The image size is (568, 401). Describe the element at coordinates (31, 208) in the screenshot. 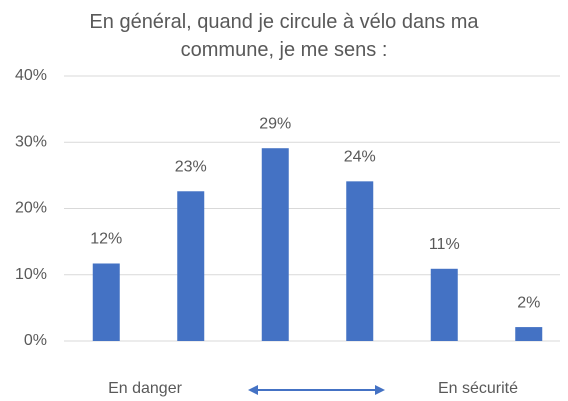

I see `y-tick-label: 20%` at that location.